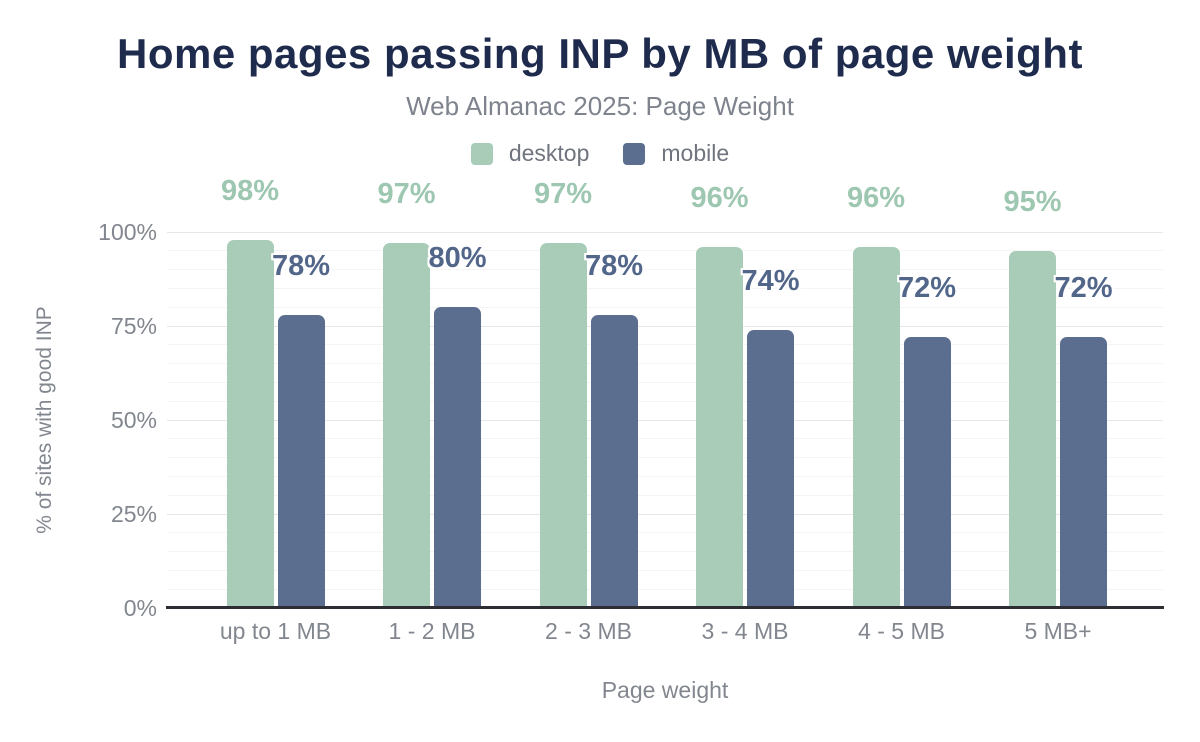 The height and width of the screenshot is (742, 1200). Describe the element at coordinates (1083, 472) in the screenshot. I see `bar-mobile-5-mb` at that location.